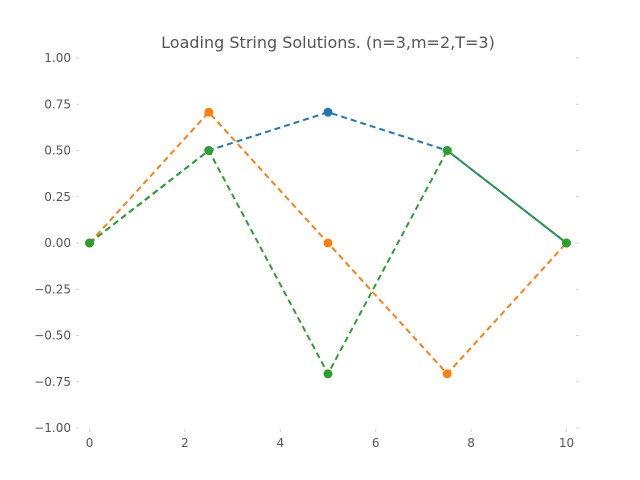 The width and height of the screenshot is (640, 480). I want to click on y-tick-label: −0.25, so click(52, 289).